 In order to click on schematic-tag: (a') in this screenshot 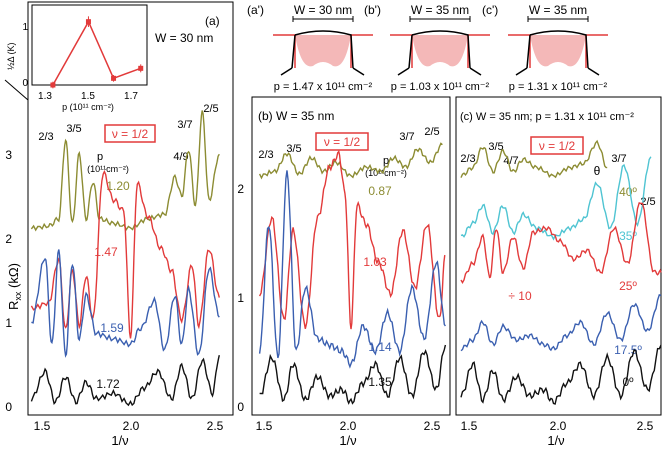, I will do `click(255, 10)`.